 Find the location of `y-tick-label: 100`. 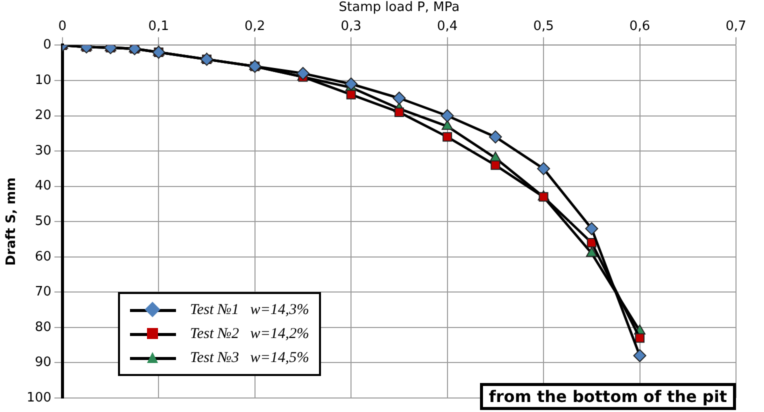

y-tick-label: 100 is located at coordinates (39, 398).